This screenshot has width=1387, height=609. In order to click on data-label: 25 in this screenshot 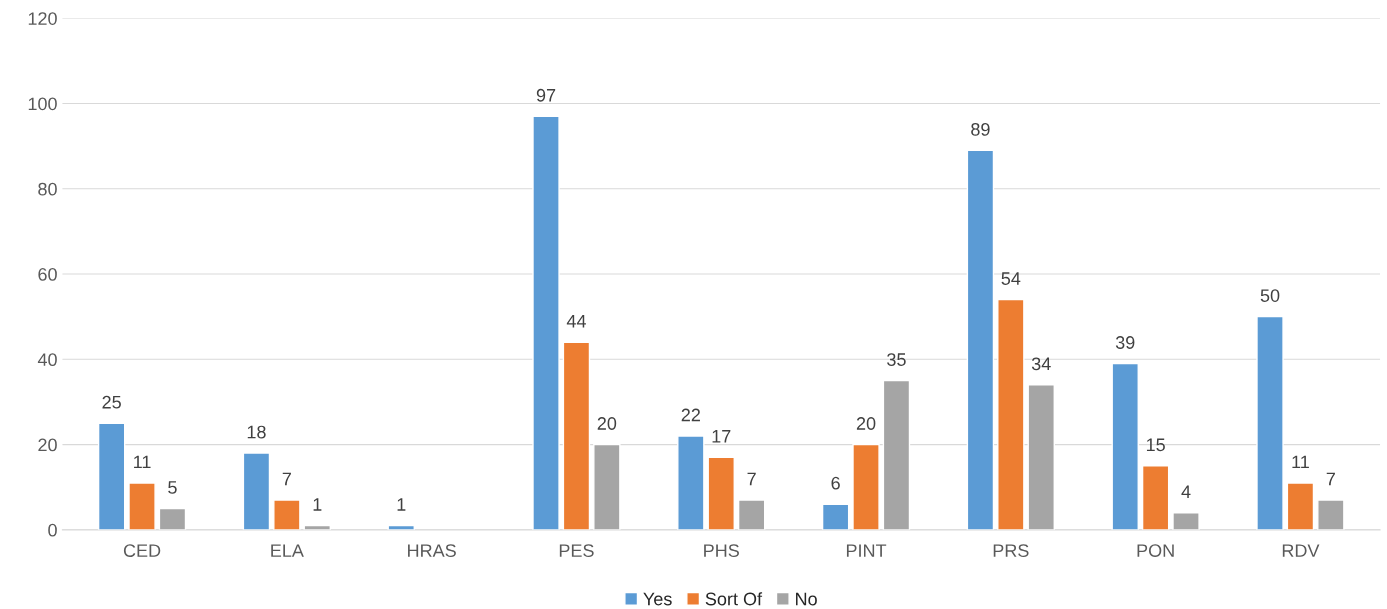, I will do `click(111, 402)`.